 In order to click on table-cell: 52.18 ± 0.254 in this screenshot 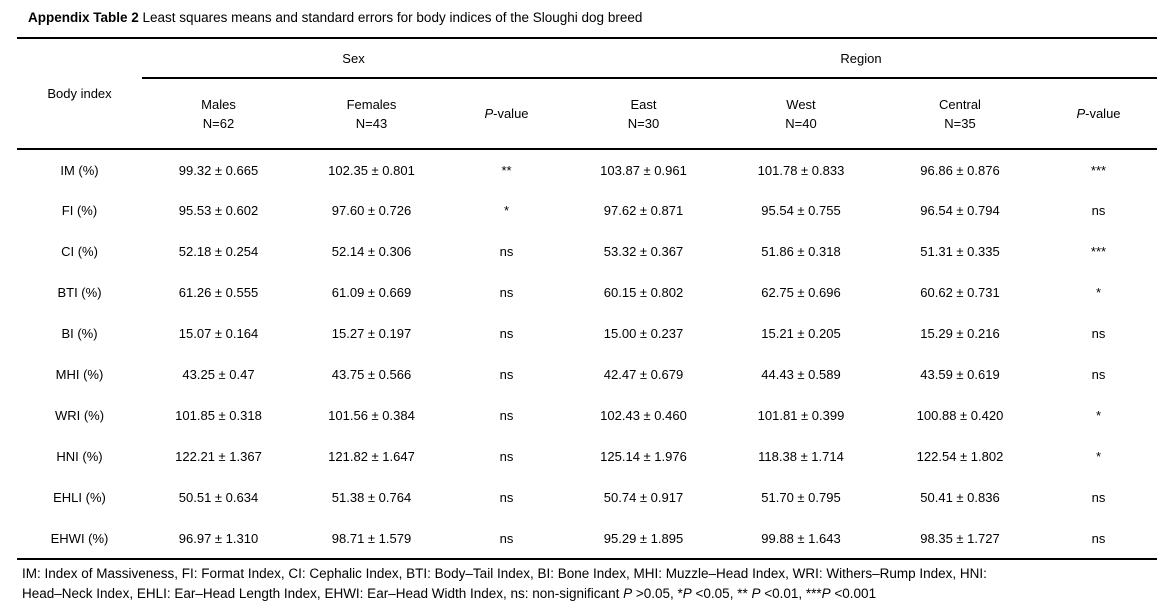, I will do `click(218, 251)`.